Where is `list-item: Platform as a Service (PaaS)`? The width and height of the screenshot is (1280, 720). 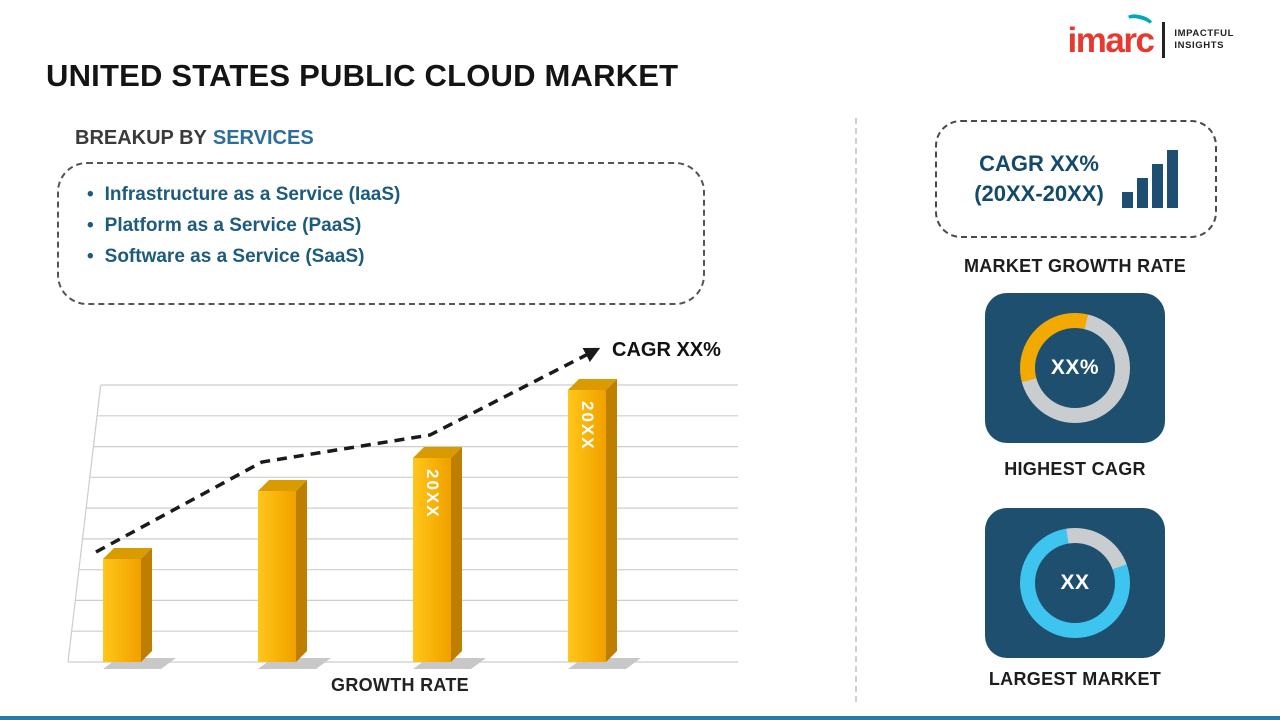
list-item: Platform as a Service (PaaS) is located at coordinates (385, 225).